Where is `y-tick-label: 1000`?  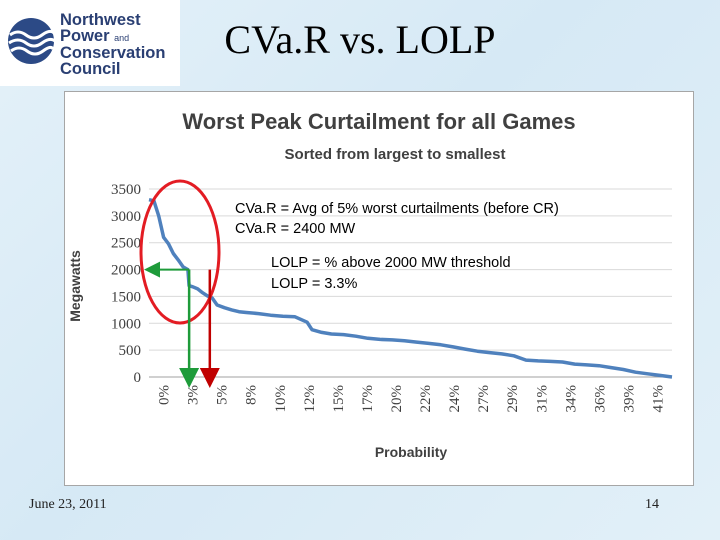 y-tick-label: 1000 is located at coordinates (126, 324).